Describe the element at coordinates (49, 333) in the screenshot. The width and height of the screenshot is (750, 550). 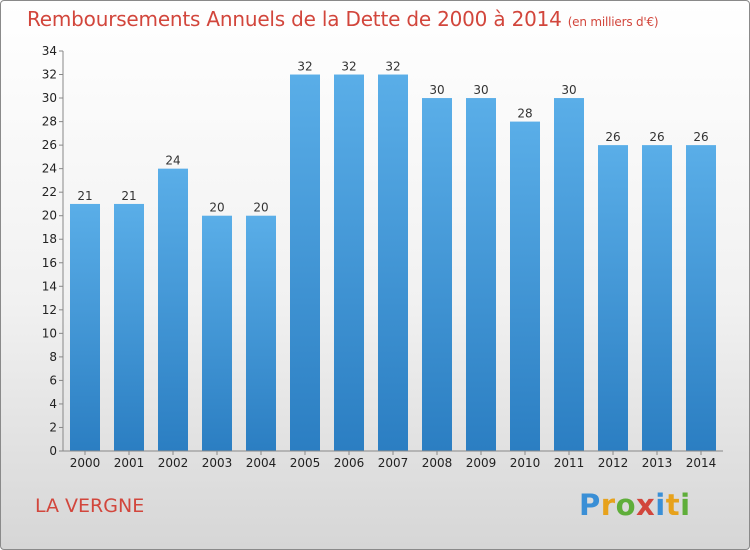
I see `y-tick-label: 10` at that location.